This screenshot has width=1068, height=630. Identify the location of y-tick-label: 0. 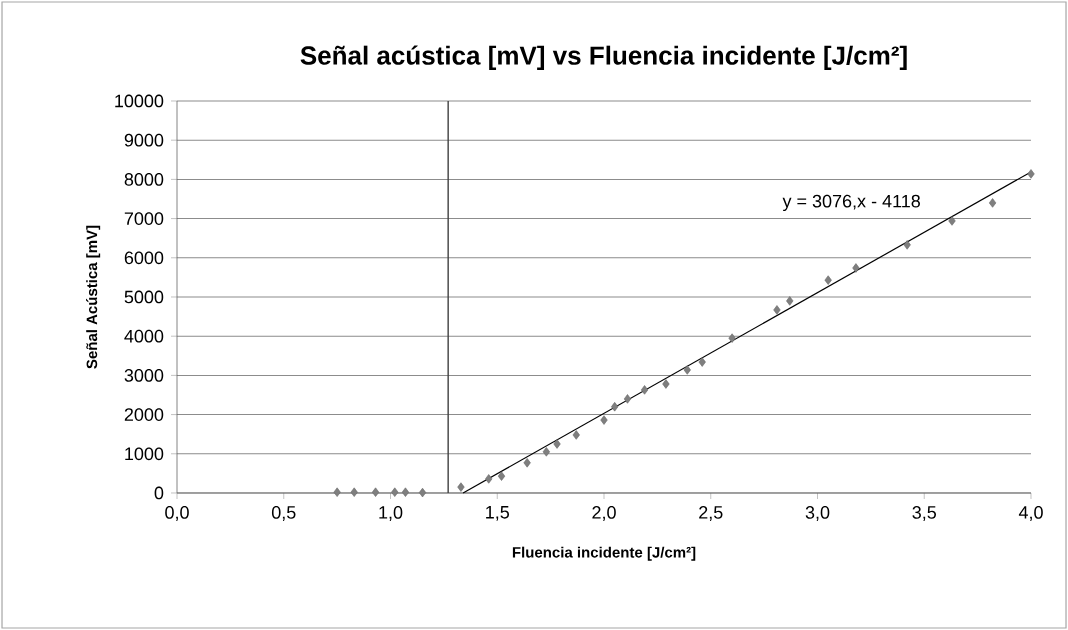
(159, 493).